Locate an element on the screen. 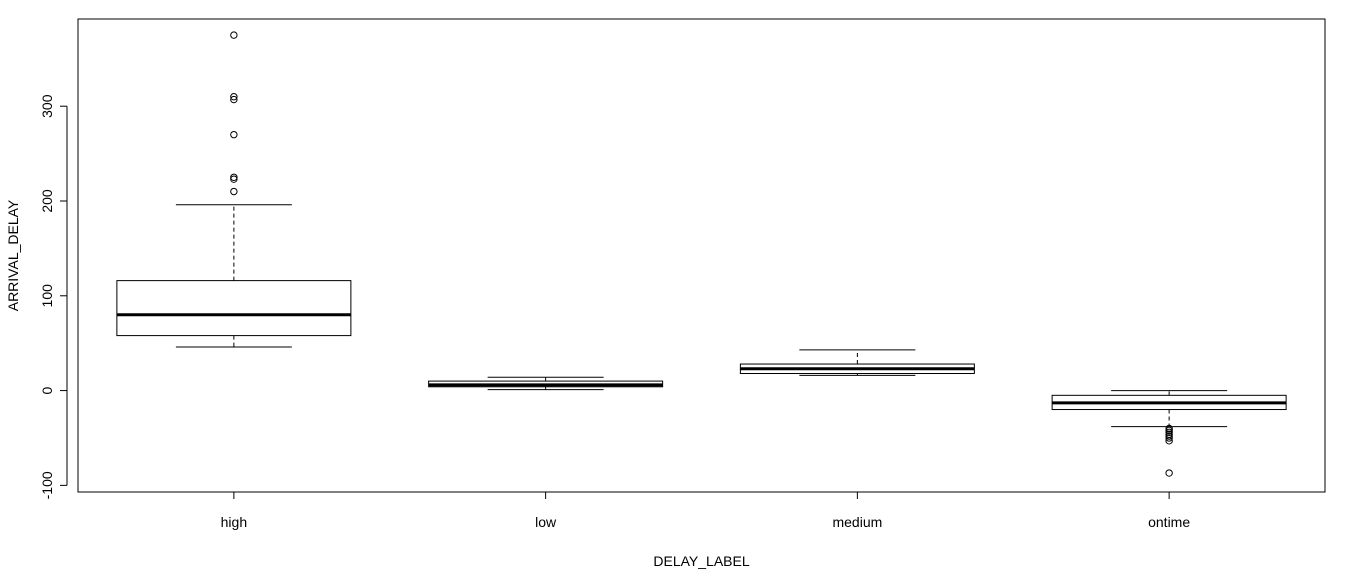 Image resolution: width=1353 pixels, height=579 pixels. box-ontime is located at coordinates (1169, 433).